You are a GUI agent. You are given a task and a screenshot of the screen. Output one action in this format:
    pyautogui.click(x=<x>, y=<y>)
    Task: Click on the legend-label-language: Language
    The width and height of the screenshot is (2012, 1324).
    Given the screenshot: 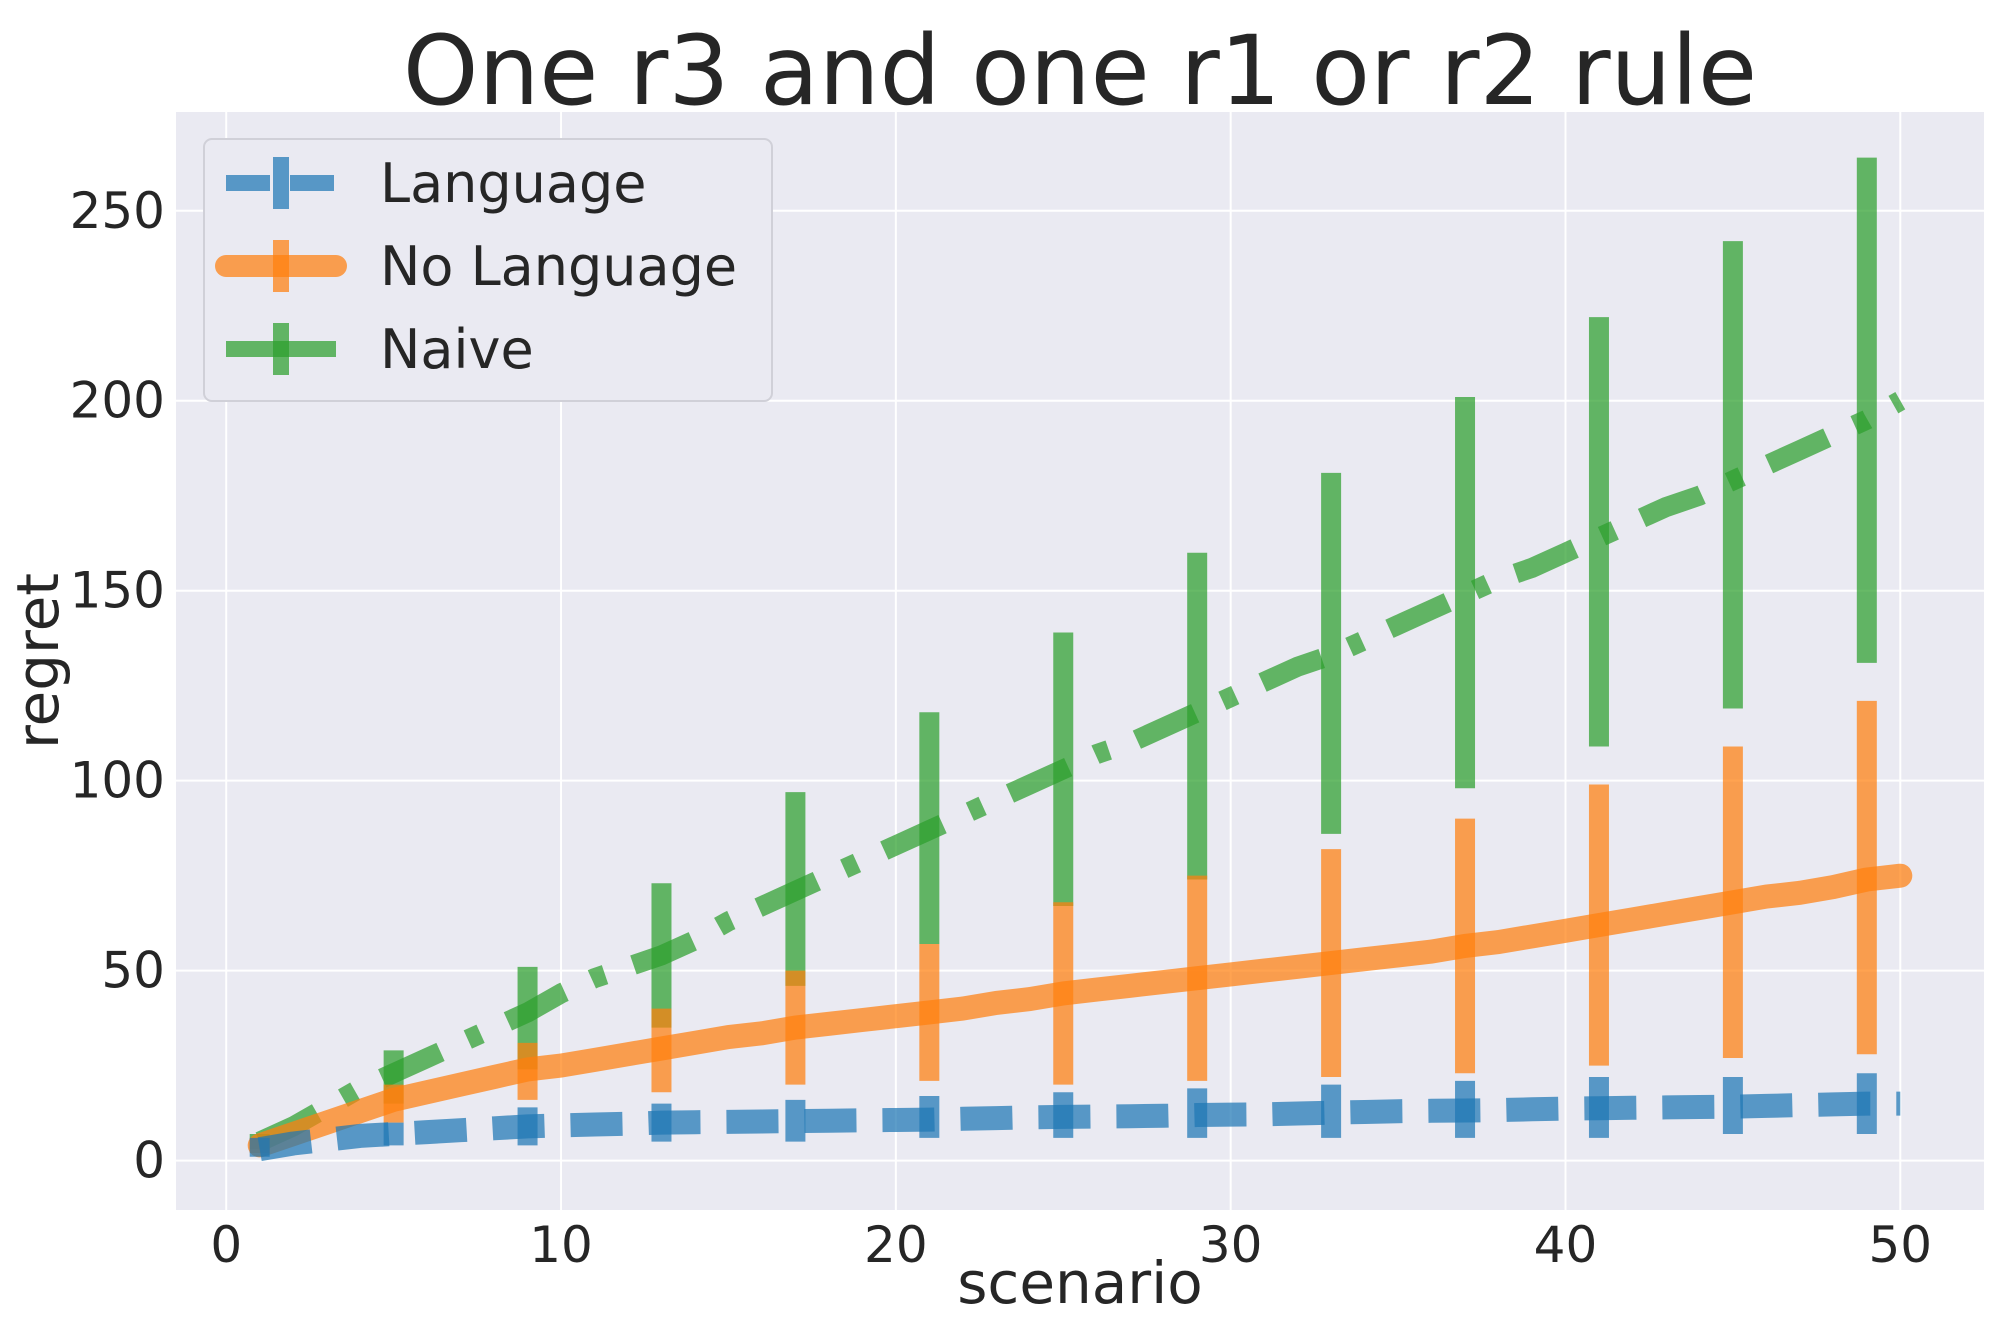 What is the action you would take?
    pyautogui.click(x=513, y=183)
    